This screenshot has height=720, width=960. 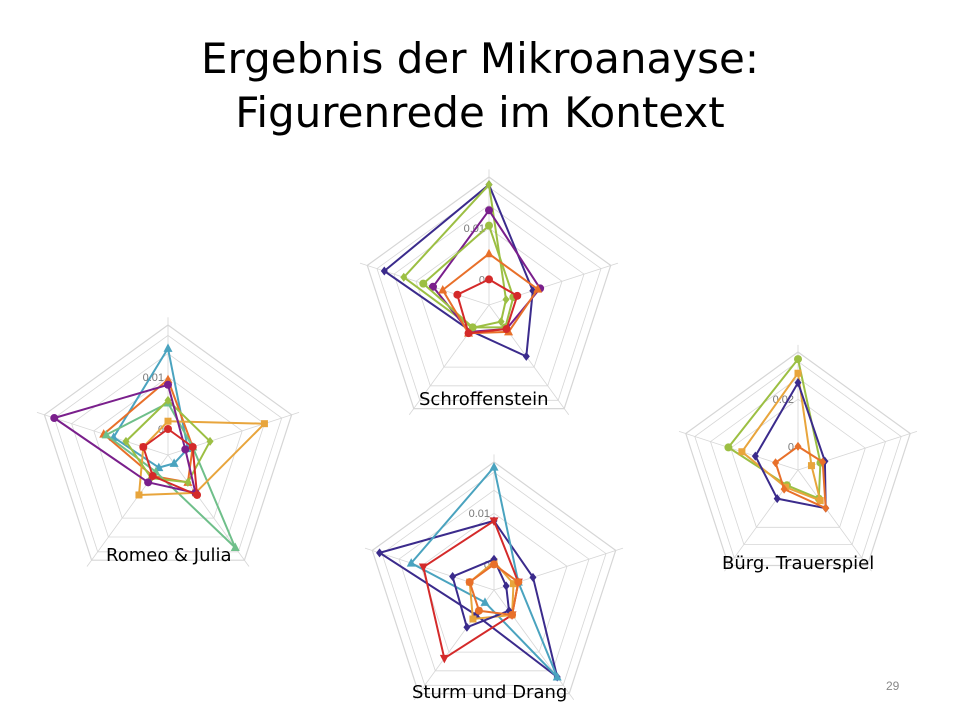 What do you see at coordinates (484, 399) in the screenshot?
I see `chart-caption-schroffenstein: Schroffenstein` at bounding box center [484, 399].